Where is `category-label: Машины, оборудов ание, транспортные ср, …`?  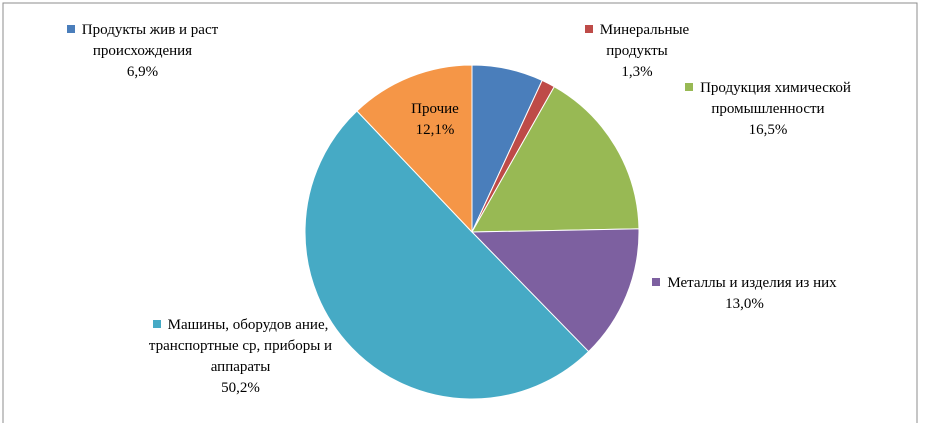 category-label: Машины, оборудов ание, транспортные ср, … is located at coordinates (240, 346).